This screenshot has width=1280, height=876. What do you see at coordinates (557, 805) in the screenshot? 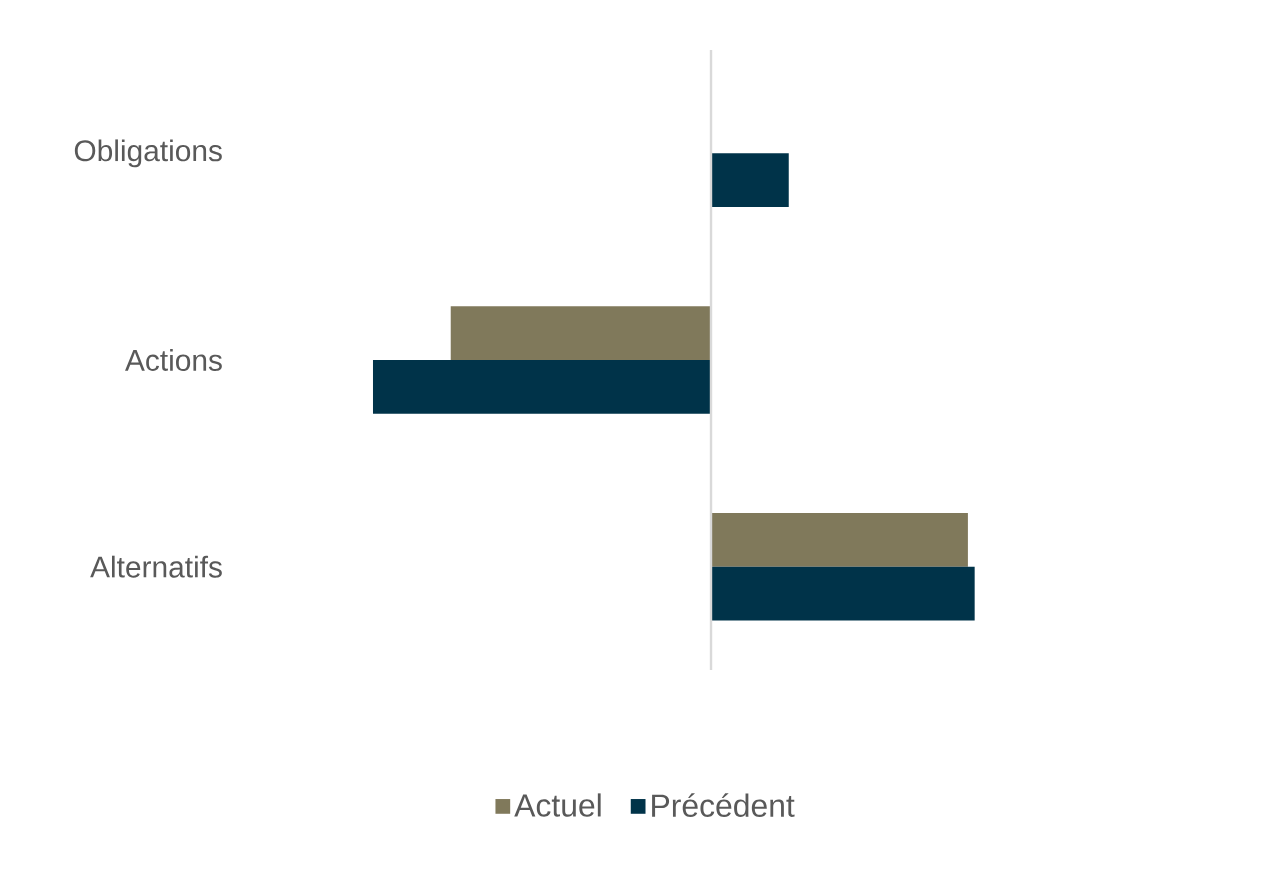
I see `legend-label: Actuel` at bounding box center [557, 805].